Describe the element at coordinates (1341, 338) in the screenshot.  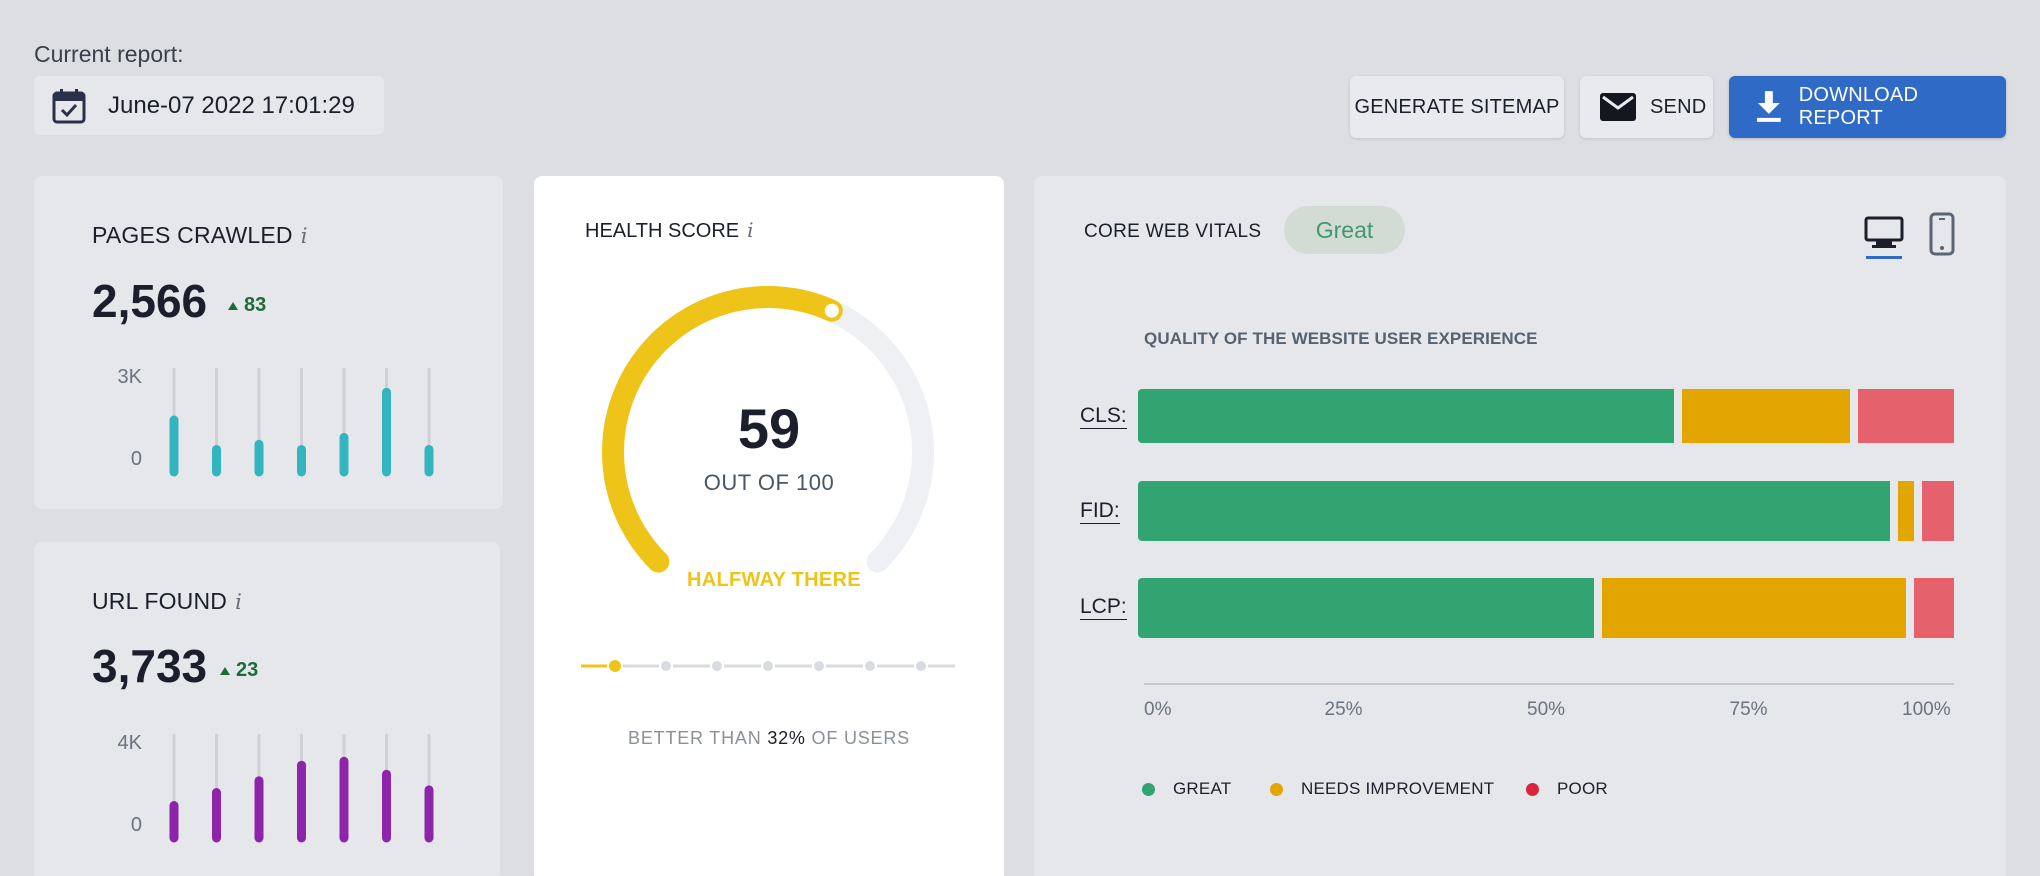
I see `core-web-vitals-subtitle: QUALITY OF THE WEBSITE USER EXPERIENCE` at that location.